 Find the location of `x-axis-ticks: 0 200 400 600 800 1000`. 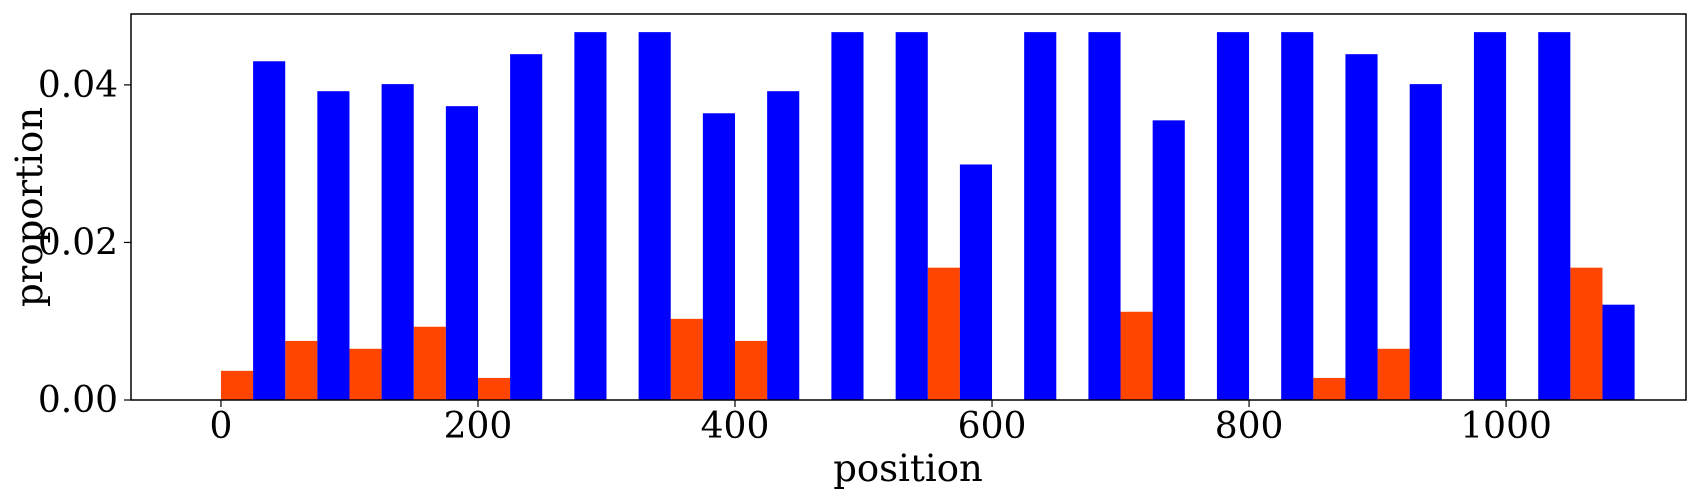

x-axis-ticks: 0 200 400 600 800 1000 is located at coordinates (881, 423).